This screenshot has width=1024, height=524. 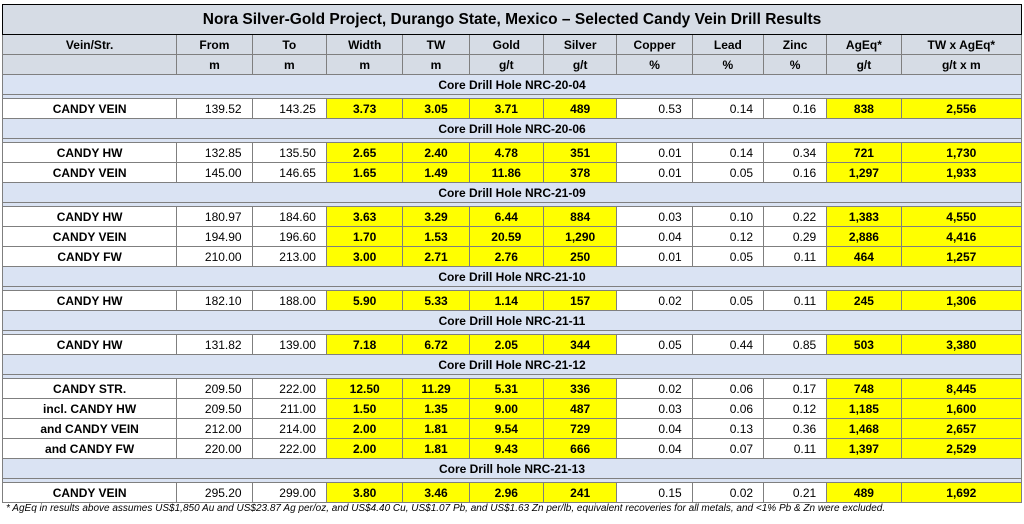 I want to click on table-cell: 1,692, so click(x=961, y=492).